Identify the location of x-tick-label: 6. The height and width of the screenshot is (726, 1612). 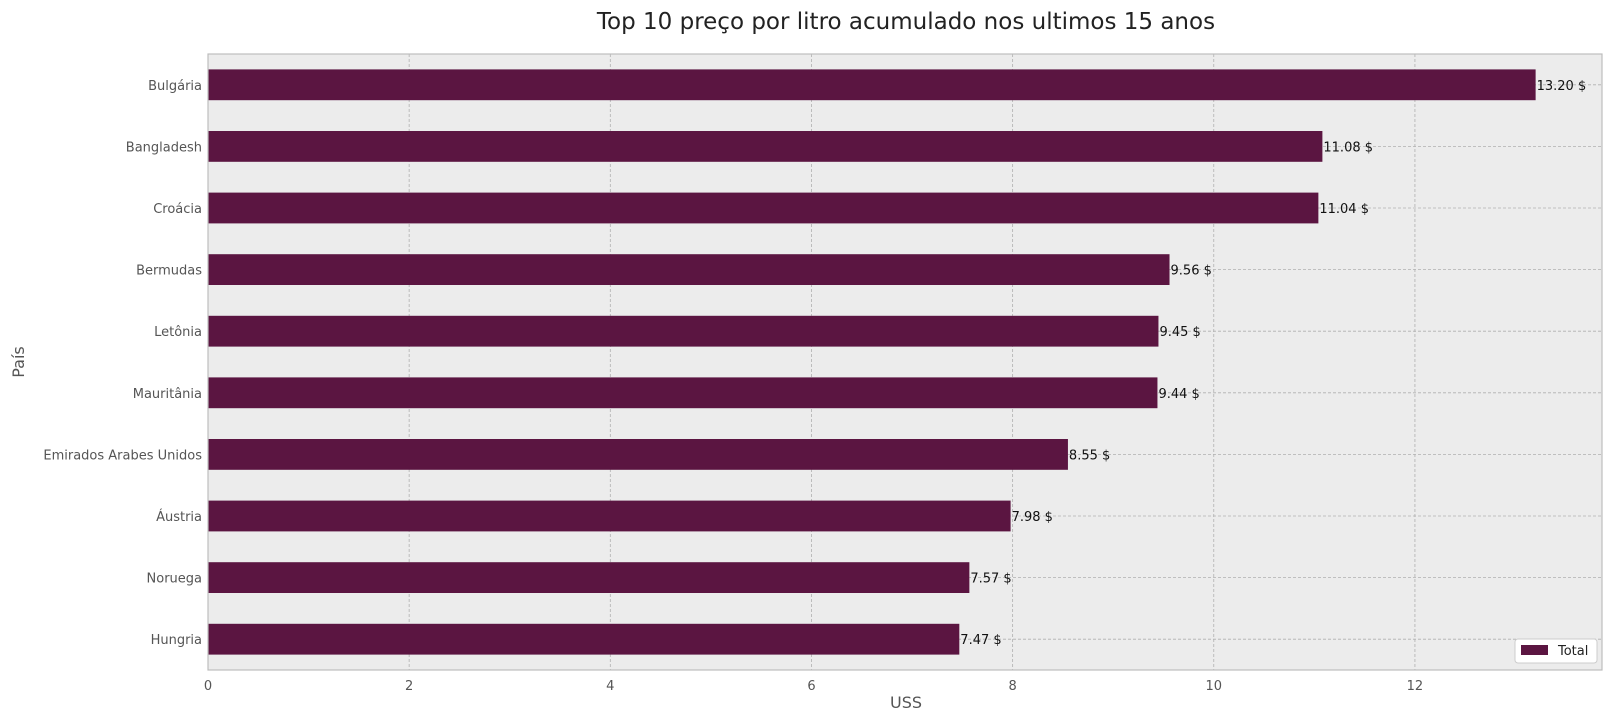
(811, 686).